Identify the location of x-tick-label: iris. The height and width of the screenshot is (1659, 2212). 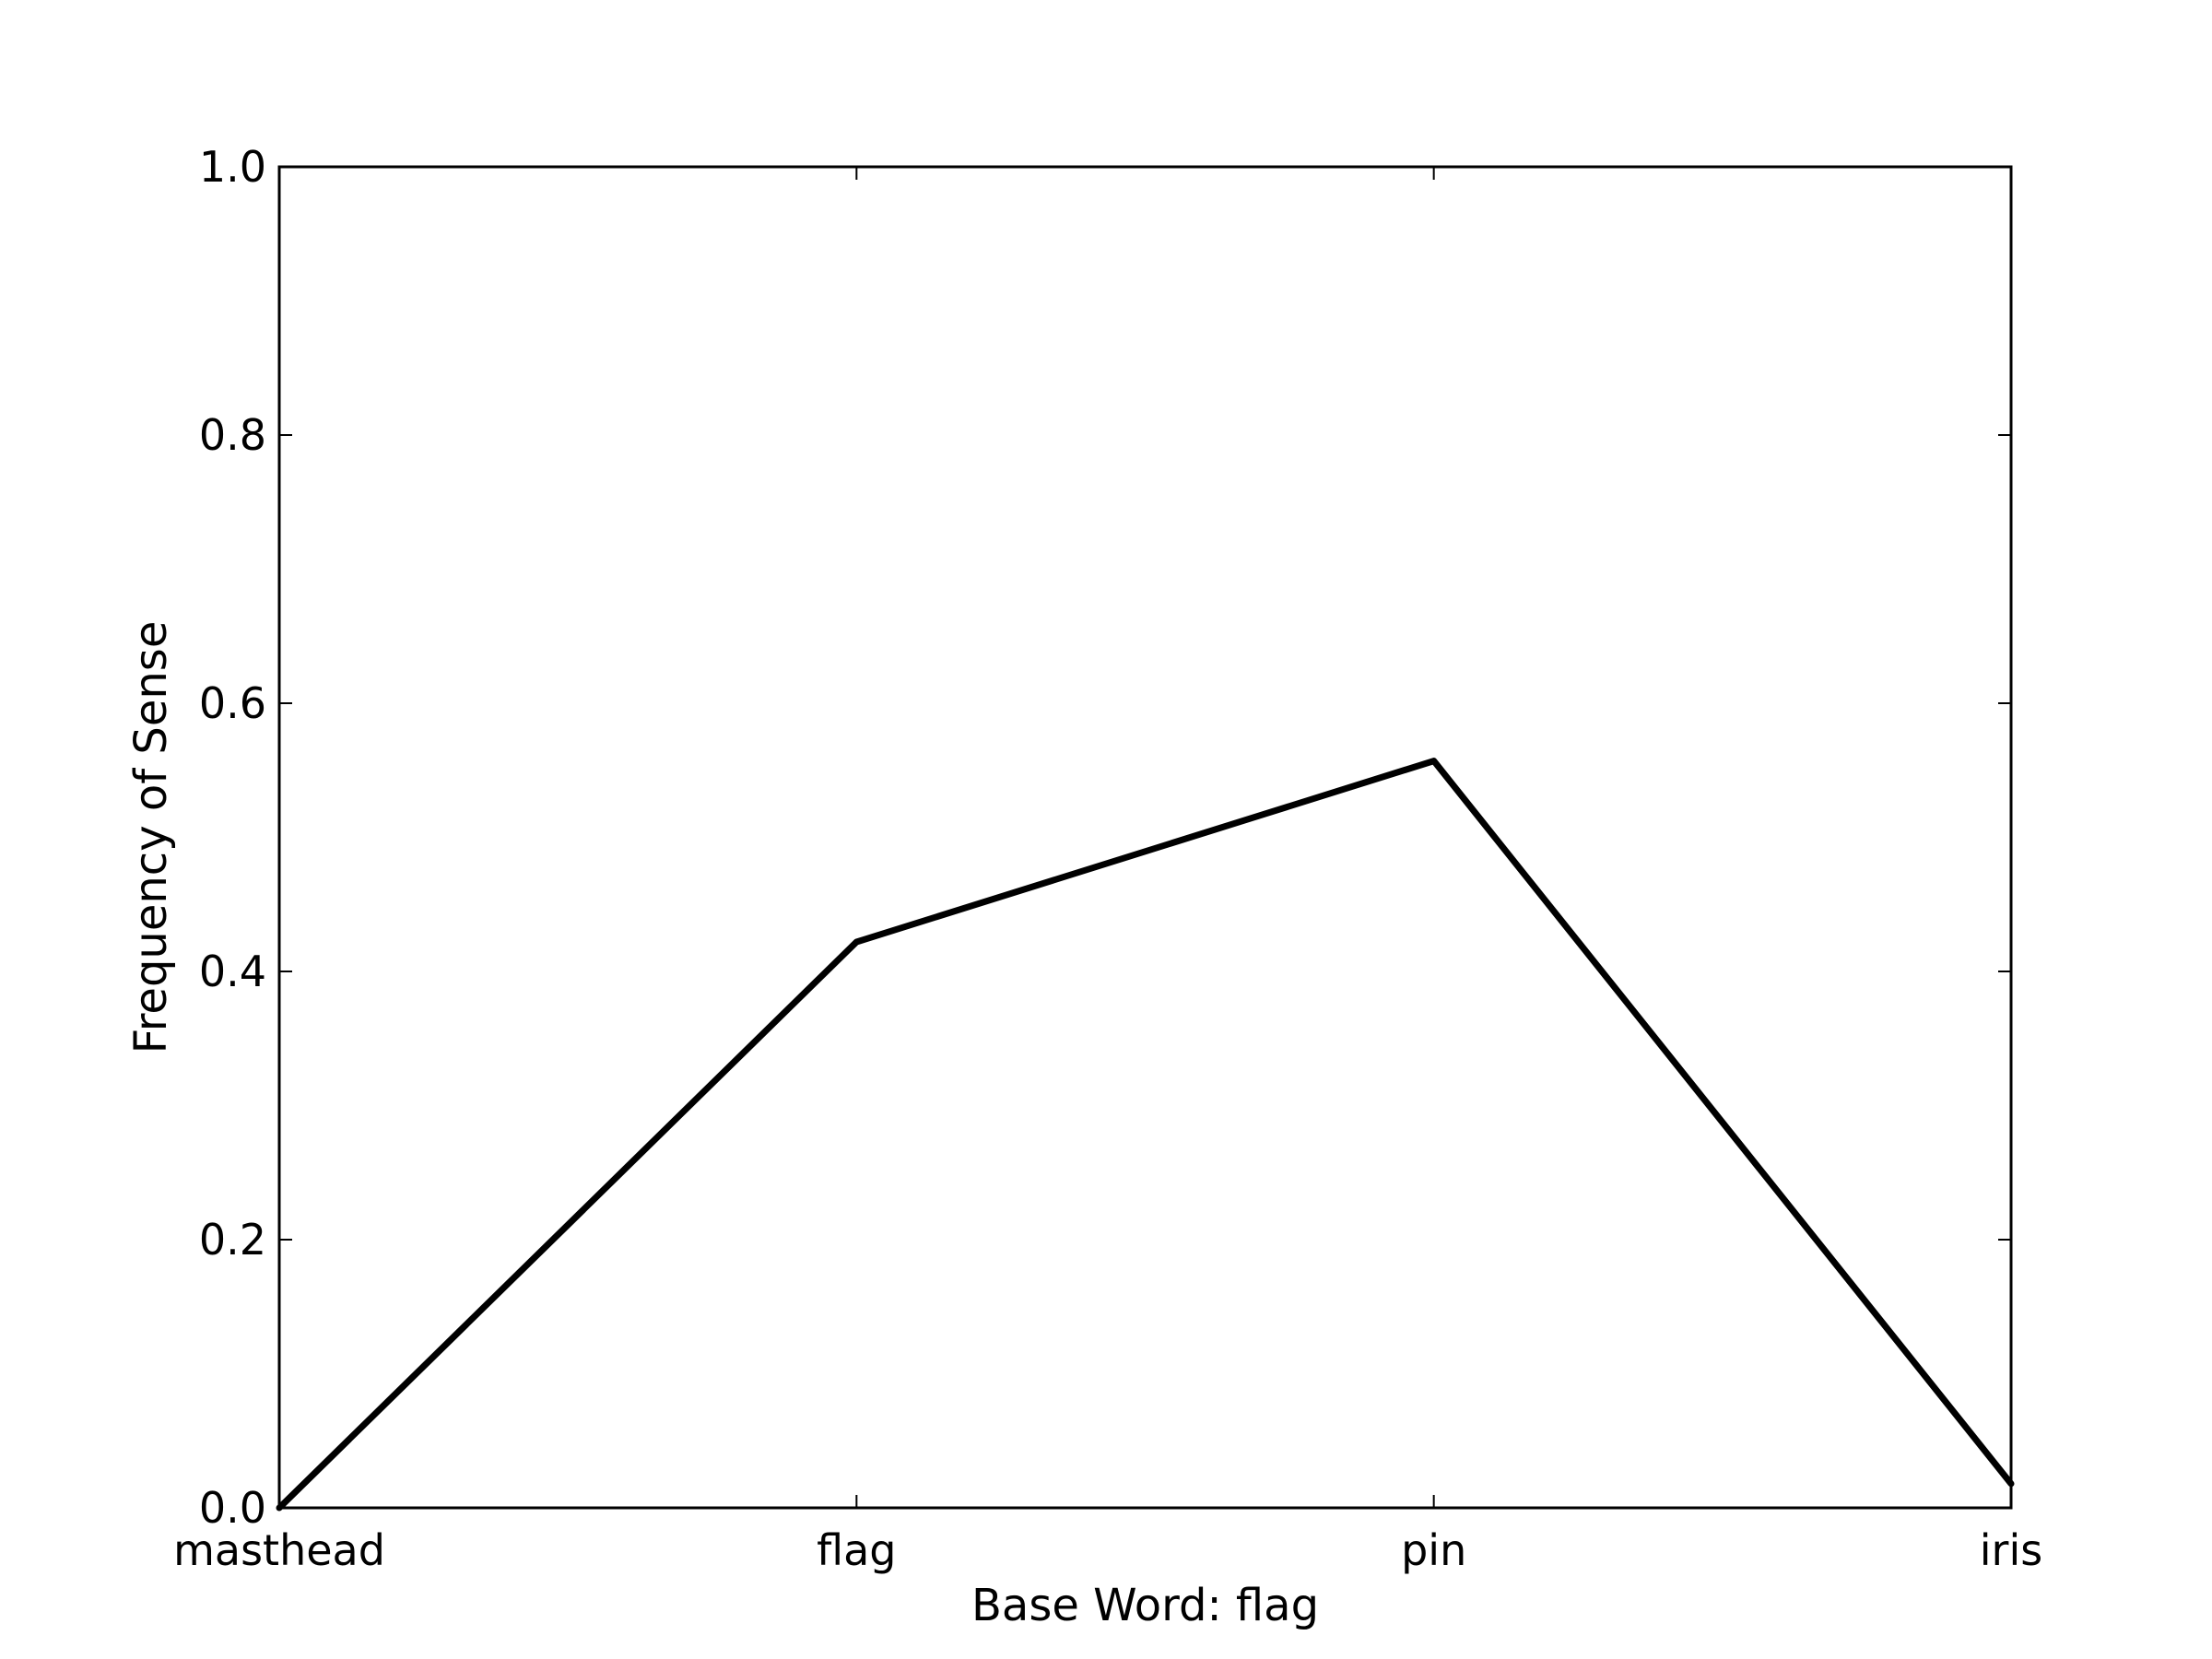
(2011, 1550).